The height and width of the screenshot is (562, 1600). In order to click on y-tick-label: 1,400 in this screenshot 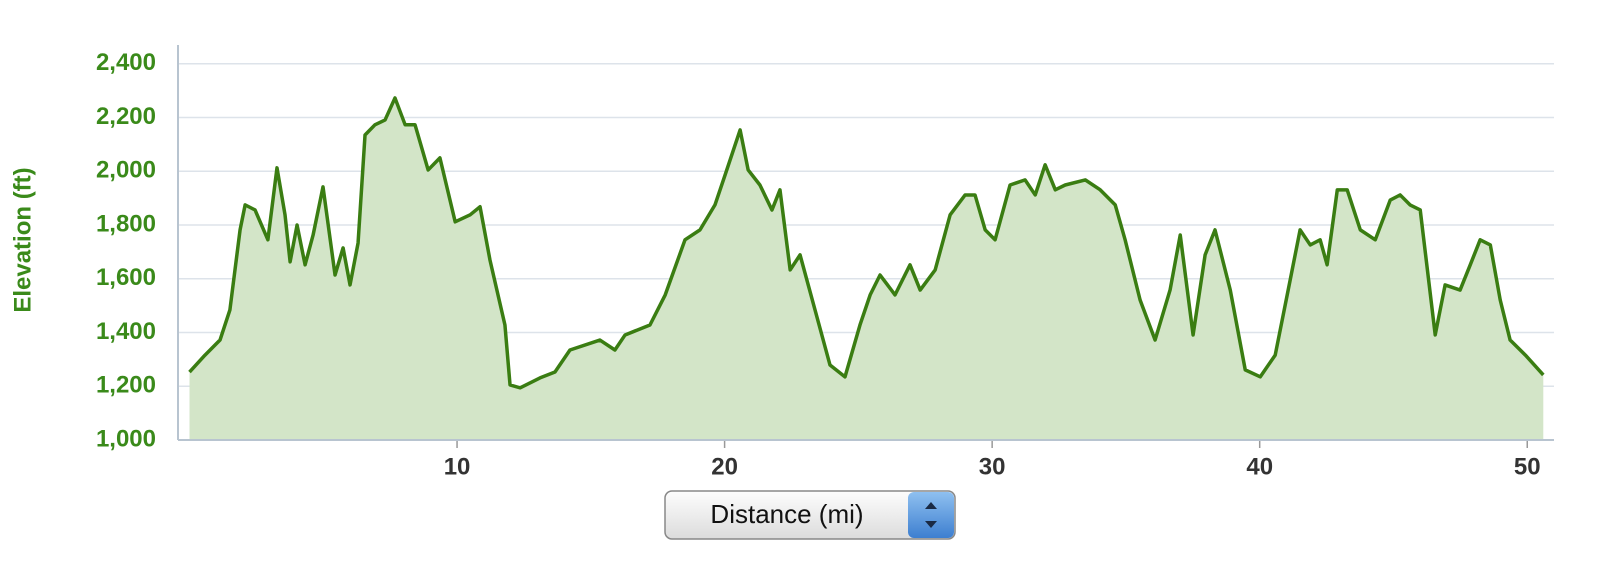, I will do `click(126, 331)`.